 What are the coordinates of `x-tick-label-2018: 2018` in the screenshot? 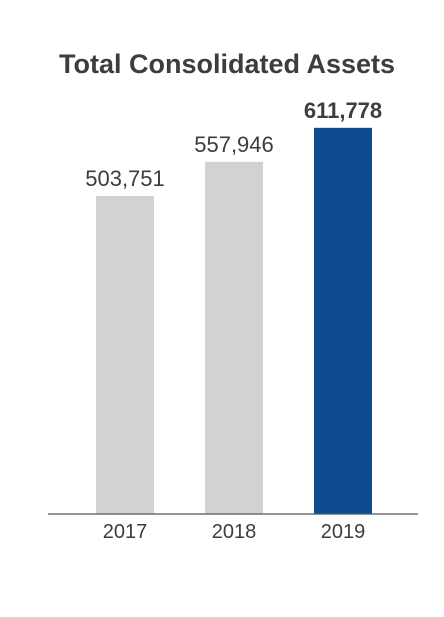 It's located at (234, 532).